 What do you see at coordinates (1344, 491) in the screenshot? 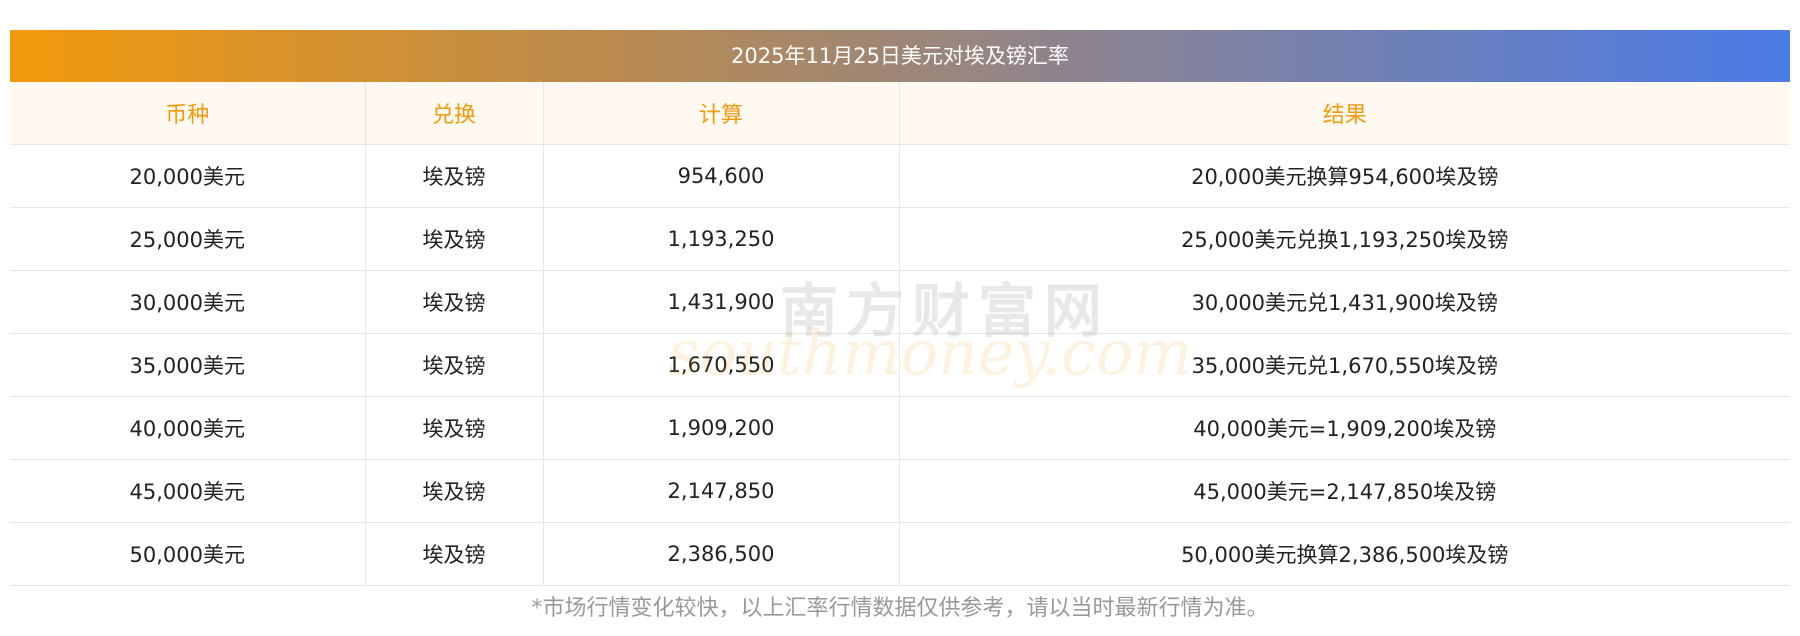
I see `cell-result: 45,000美元=2,147,850埃及镑` at bounding box center [1344, 491].